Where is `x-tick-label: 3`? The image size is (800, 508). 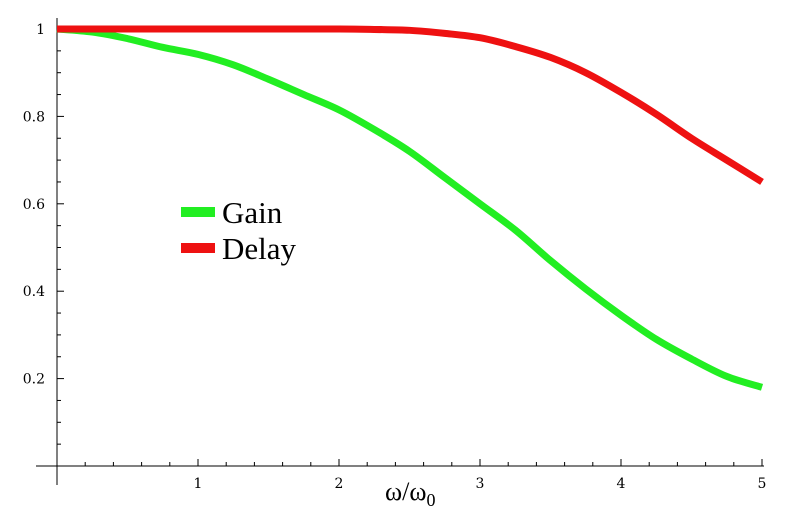
x-tick-label: 3 is located at coordinates (480, 484).